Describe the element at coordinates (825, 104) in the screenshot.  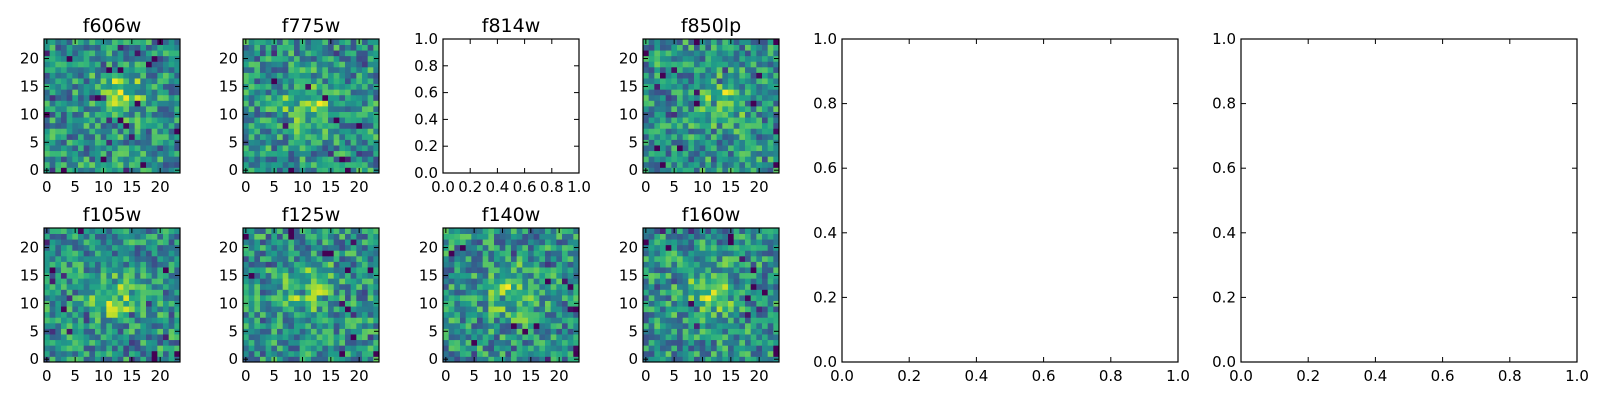
I see `y-tick-label: 0.8` at that location.